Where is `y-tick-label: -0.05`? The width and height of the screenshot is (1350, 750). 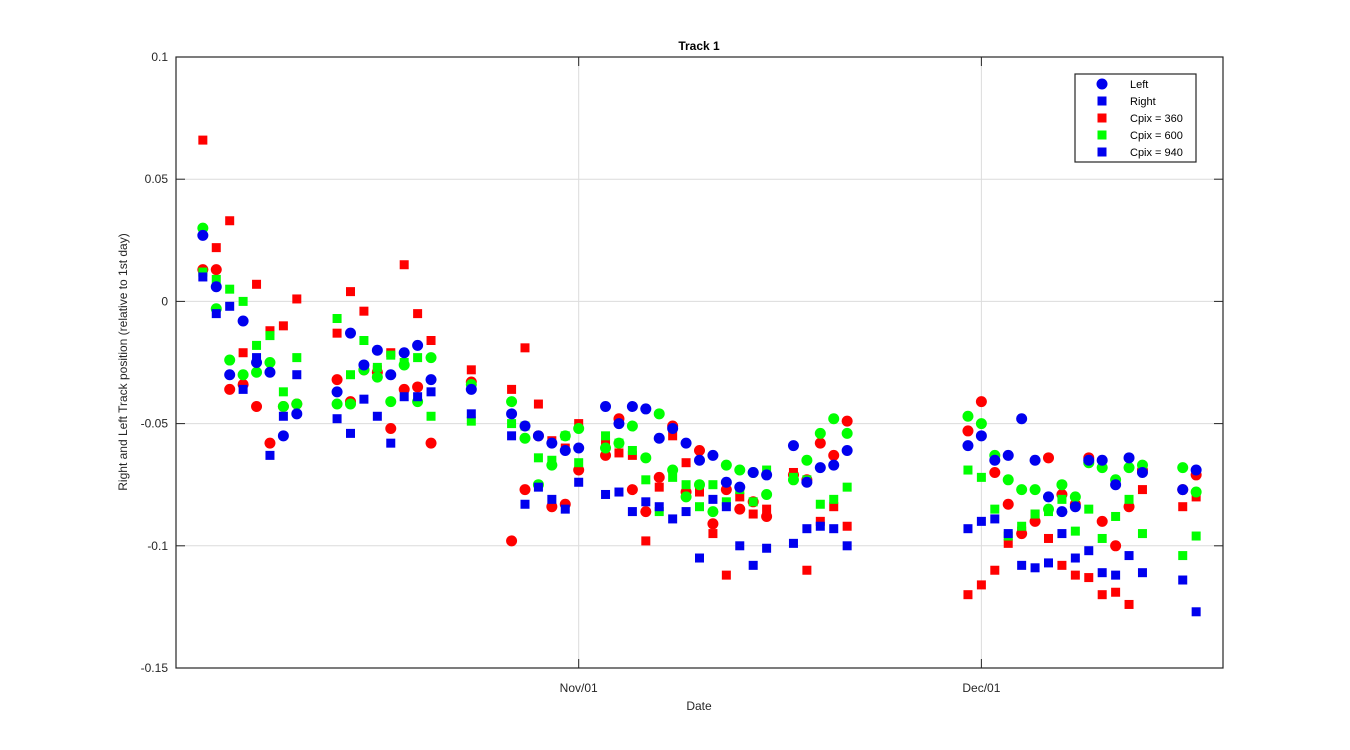 y-tick-label: -0.05 is located at coordinates (155, 424).